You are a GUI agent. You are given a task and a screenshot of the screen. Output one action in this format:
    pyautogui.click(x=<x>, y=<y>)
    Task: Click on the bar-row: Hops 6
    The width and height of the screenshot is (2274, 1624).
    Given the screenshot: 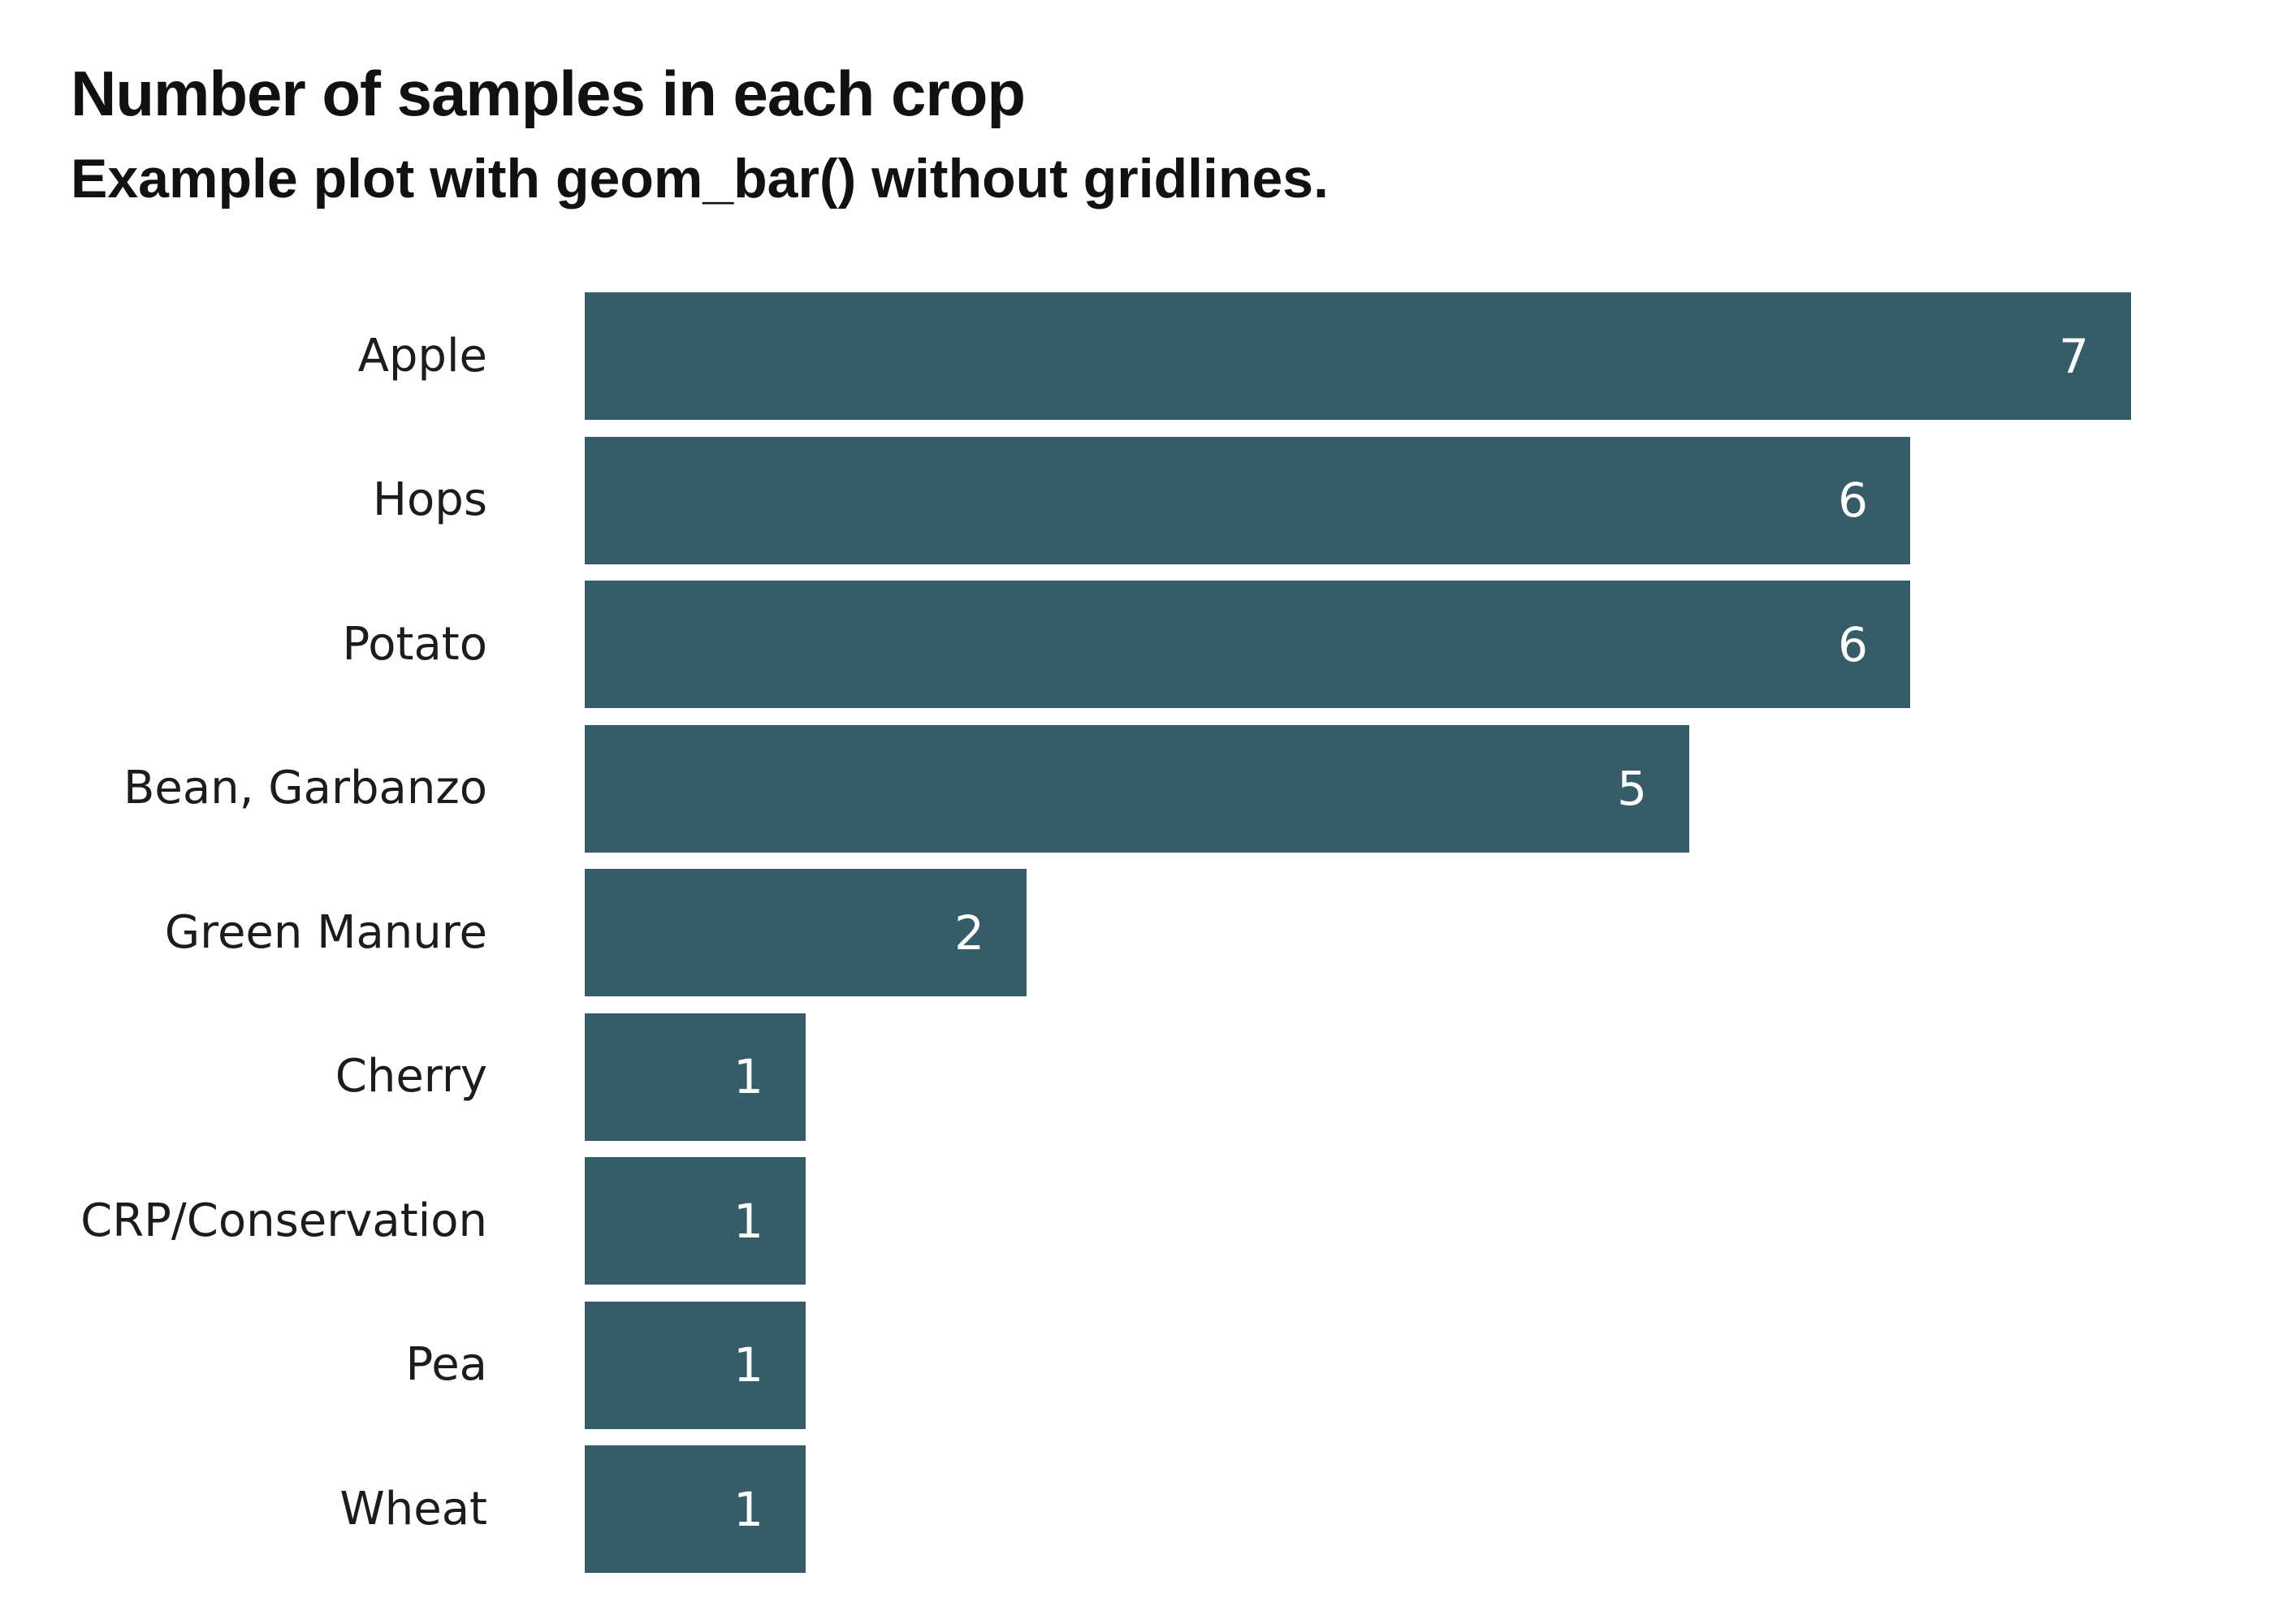 What is the action you would take?
    pyautogui.click(x=1137, y=501)
    